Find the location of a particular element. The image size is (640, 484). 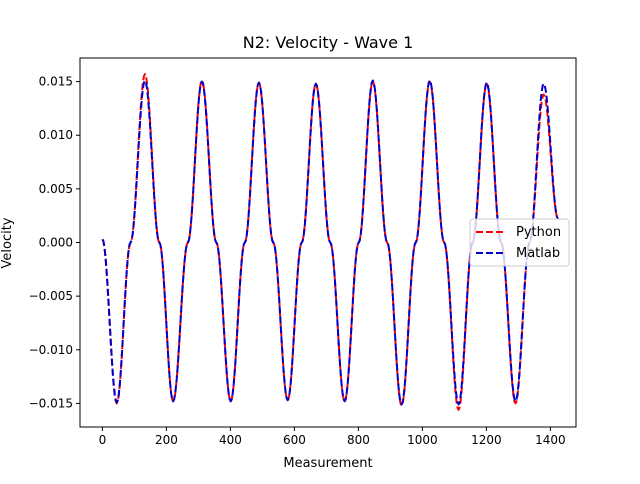

x-tick-label: 0 is located at coordinates (103, 440).